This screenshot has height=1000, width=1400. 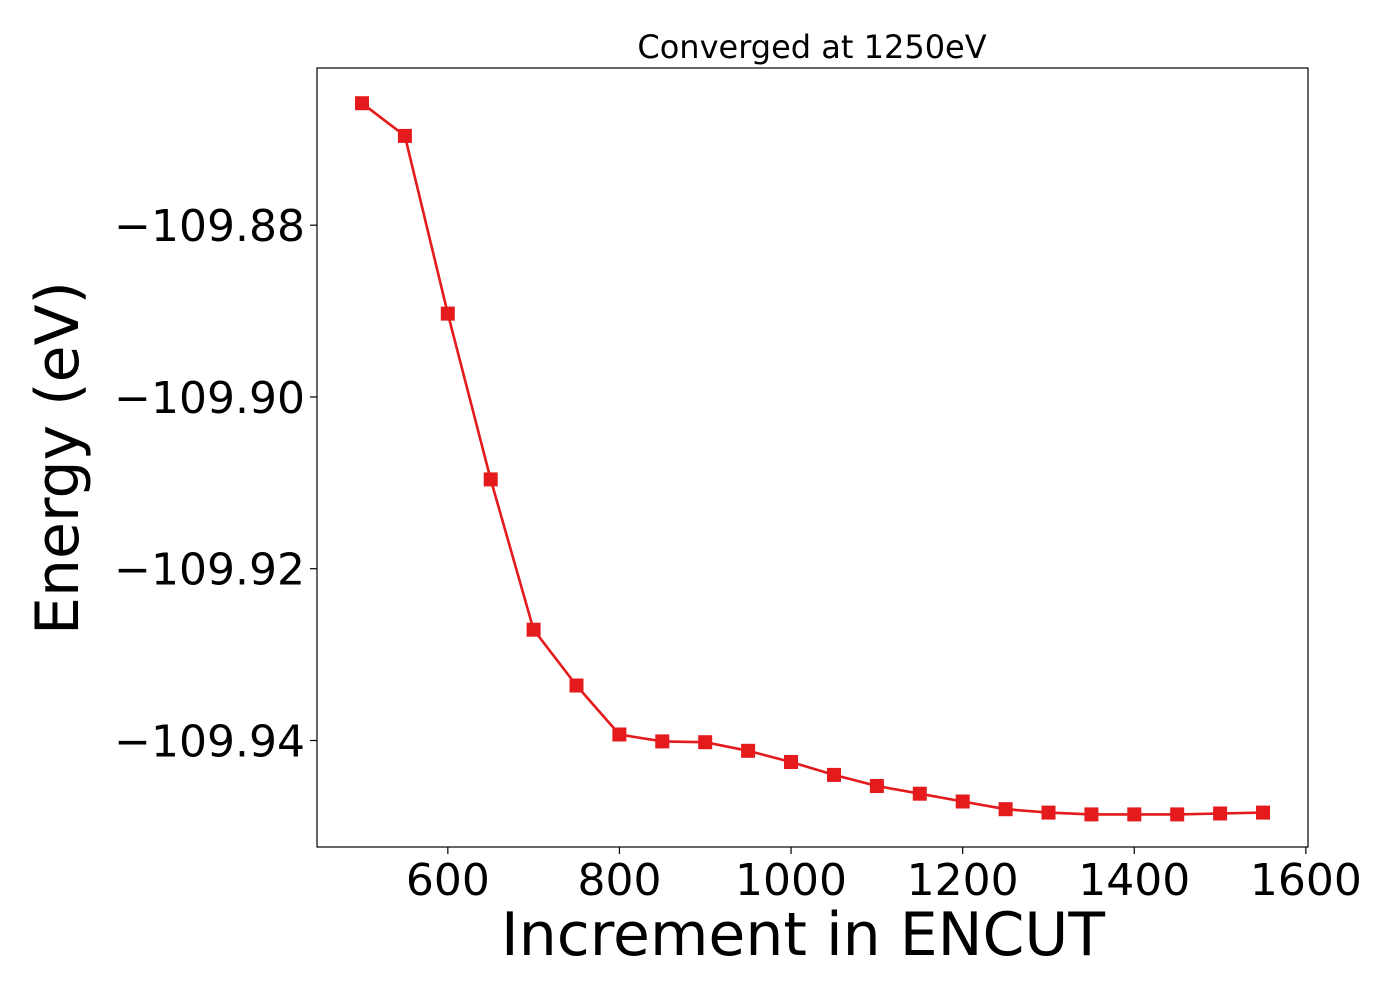 What do you see at coordinates (884, 876) in the screenshot?
I see `x-axis: 600 800 1000 1200 1400 1600` at bounding box center [884, 876].